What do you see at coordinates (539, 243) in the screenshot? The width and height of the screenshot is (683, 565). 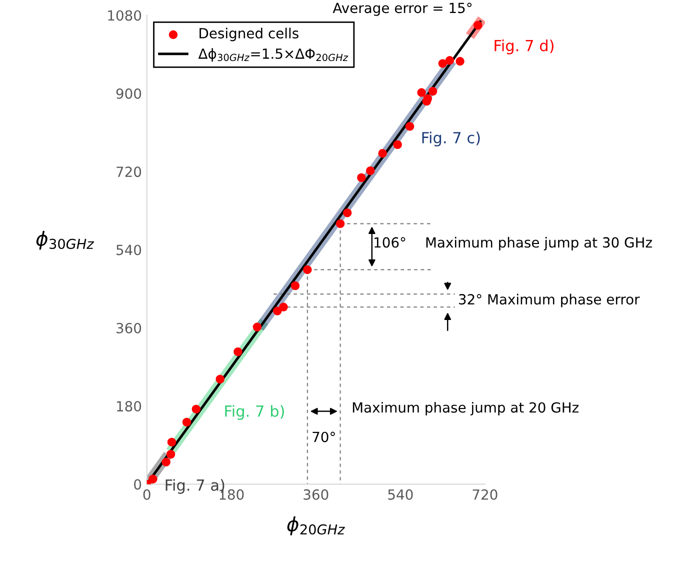 I see `annotation: Maximum phase jump at 30 GHz` at bounding box center [539, 243].